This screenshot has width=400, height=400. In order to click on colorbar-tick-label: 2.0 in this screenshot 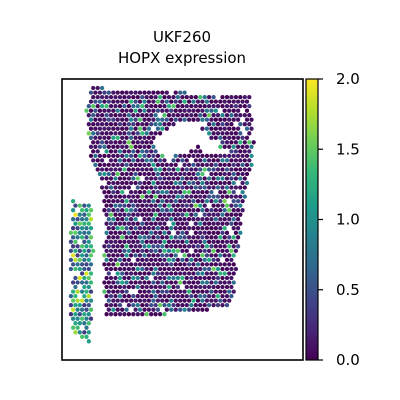, I will do `click(348, 79)`.